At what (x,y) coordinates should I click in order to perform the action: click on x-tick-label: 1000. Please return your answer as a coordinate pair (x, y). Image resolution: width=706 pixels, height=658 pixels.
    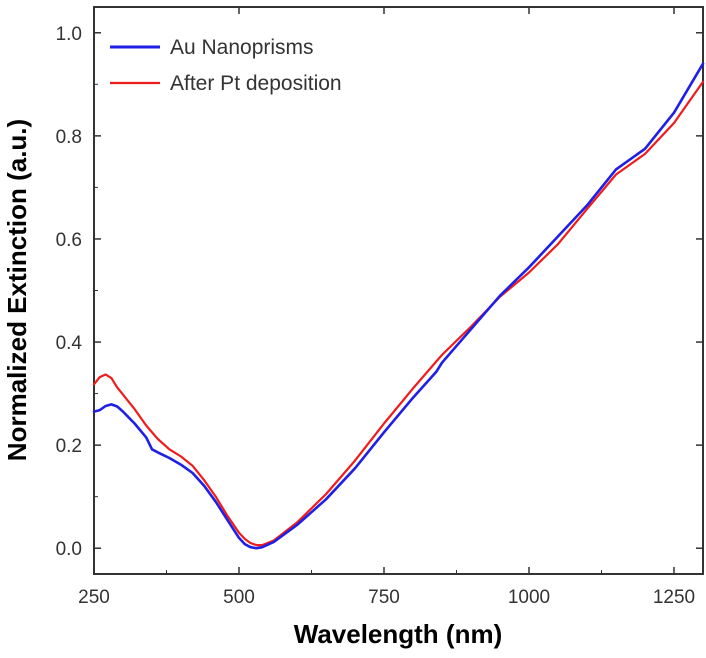
    Looking at the image, I should click on (529, 597).